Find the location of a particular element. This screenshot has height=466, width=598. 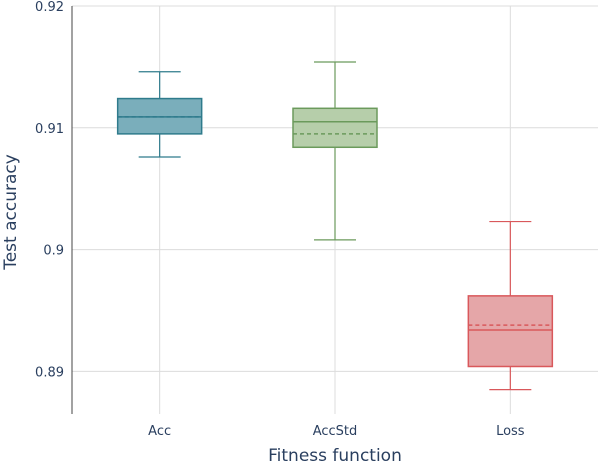

y-tick-label: 0.91 is located at coordinates (49, 129).